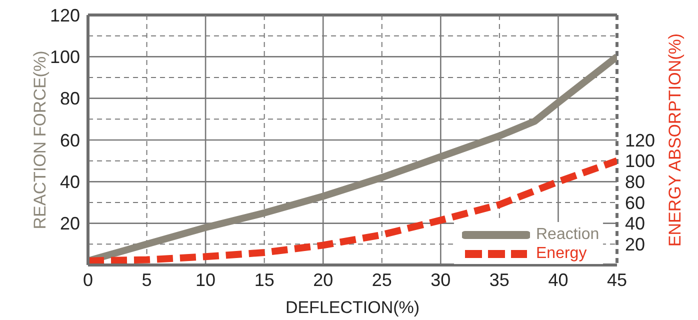 The height and width of the screenshot is (320, 698). I want to click on x-tick-label: 0, so click(88, 280).